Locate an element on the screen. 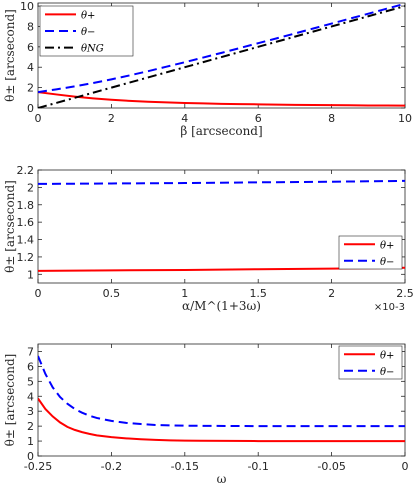 This screenshot has width=415, height=486. x-tick-label: 1.5 is located at coordinates (258, 293).